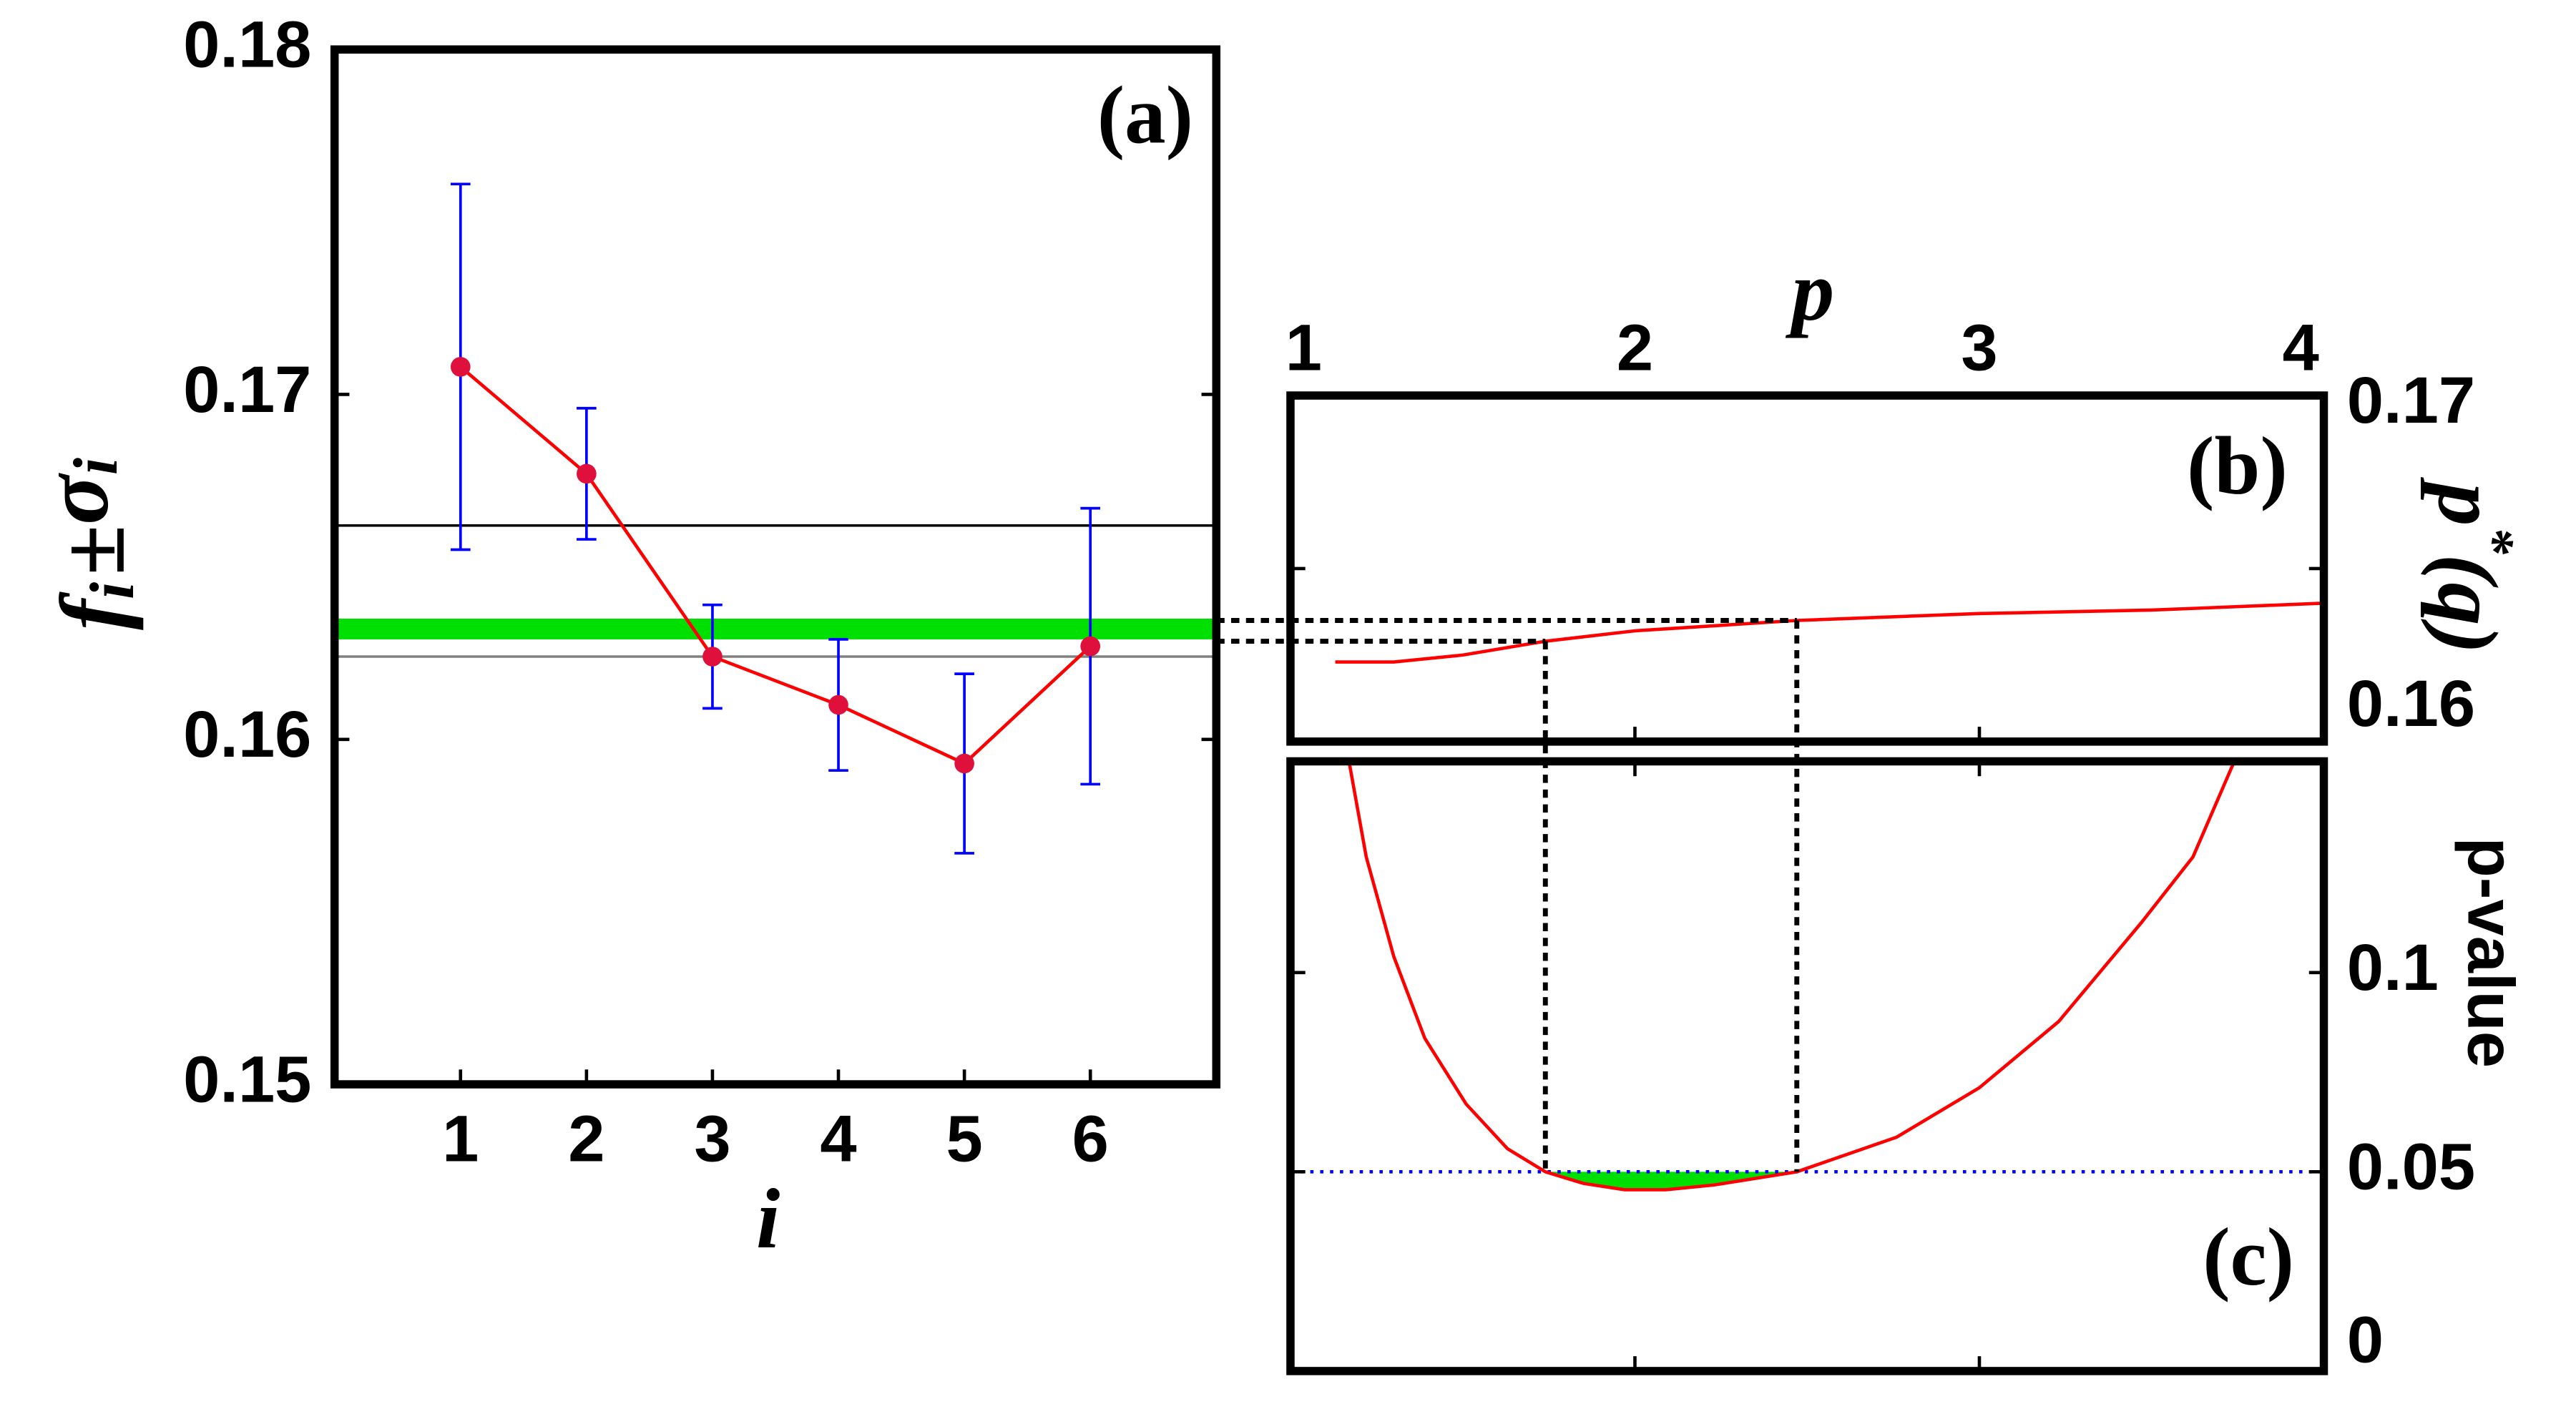 The image size is (2576, 1409). Describe the element at coordinates (2393, 967) in the screenshot. I see `y-tick-label: 0.1` at that location.